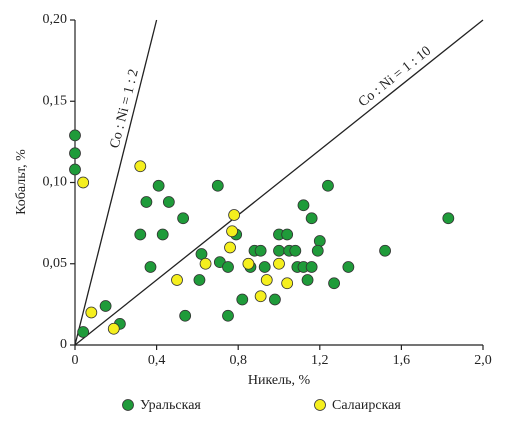 The width and height of the screenshot is (512, 421). I want to click on reference-label: Co : Ni = 1 : 10, so click(395, 77).